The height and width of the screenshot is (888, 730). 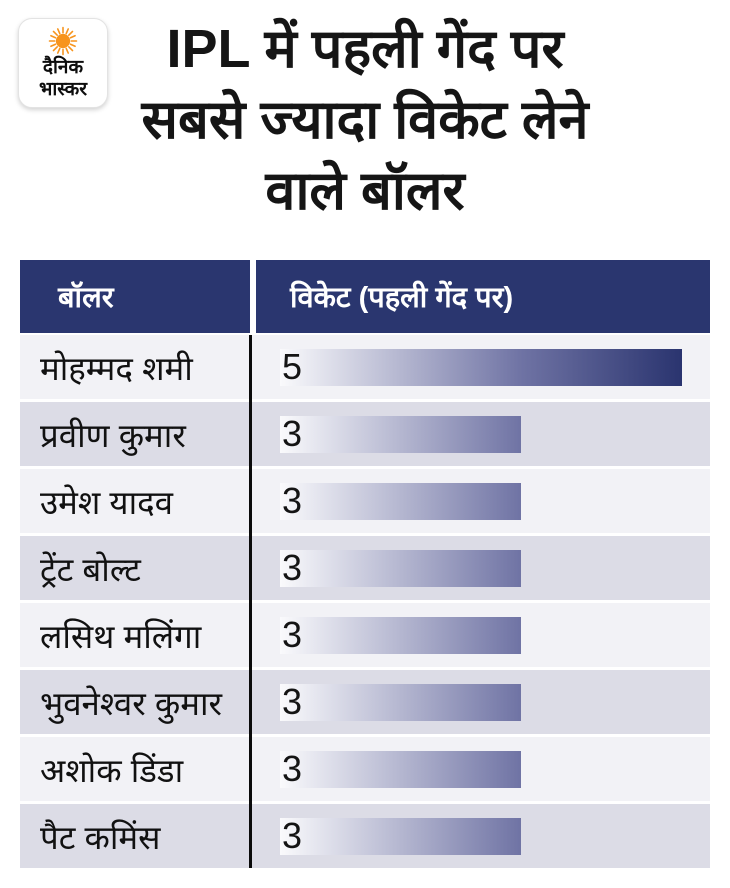 What do you see at coordinates (113, 435) in the screenshot?
I see `bowler-name: प्रवीण कुमार` at bounding box center [113, 435].